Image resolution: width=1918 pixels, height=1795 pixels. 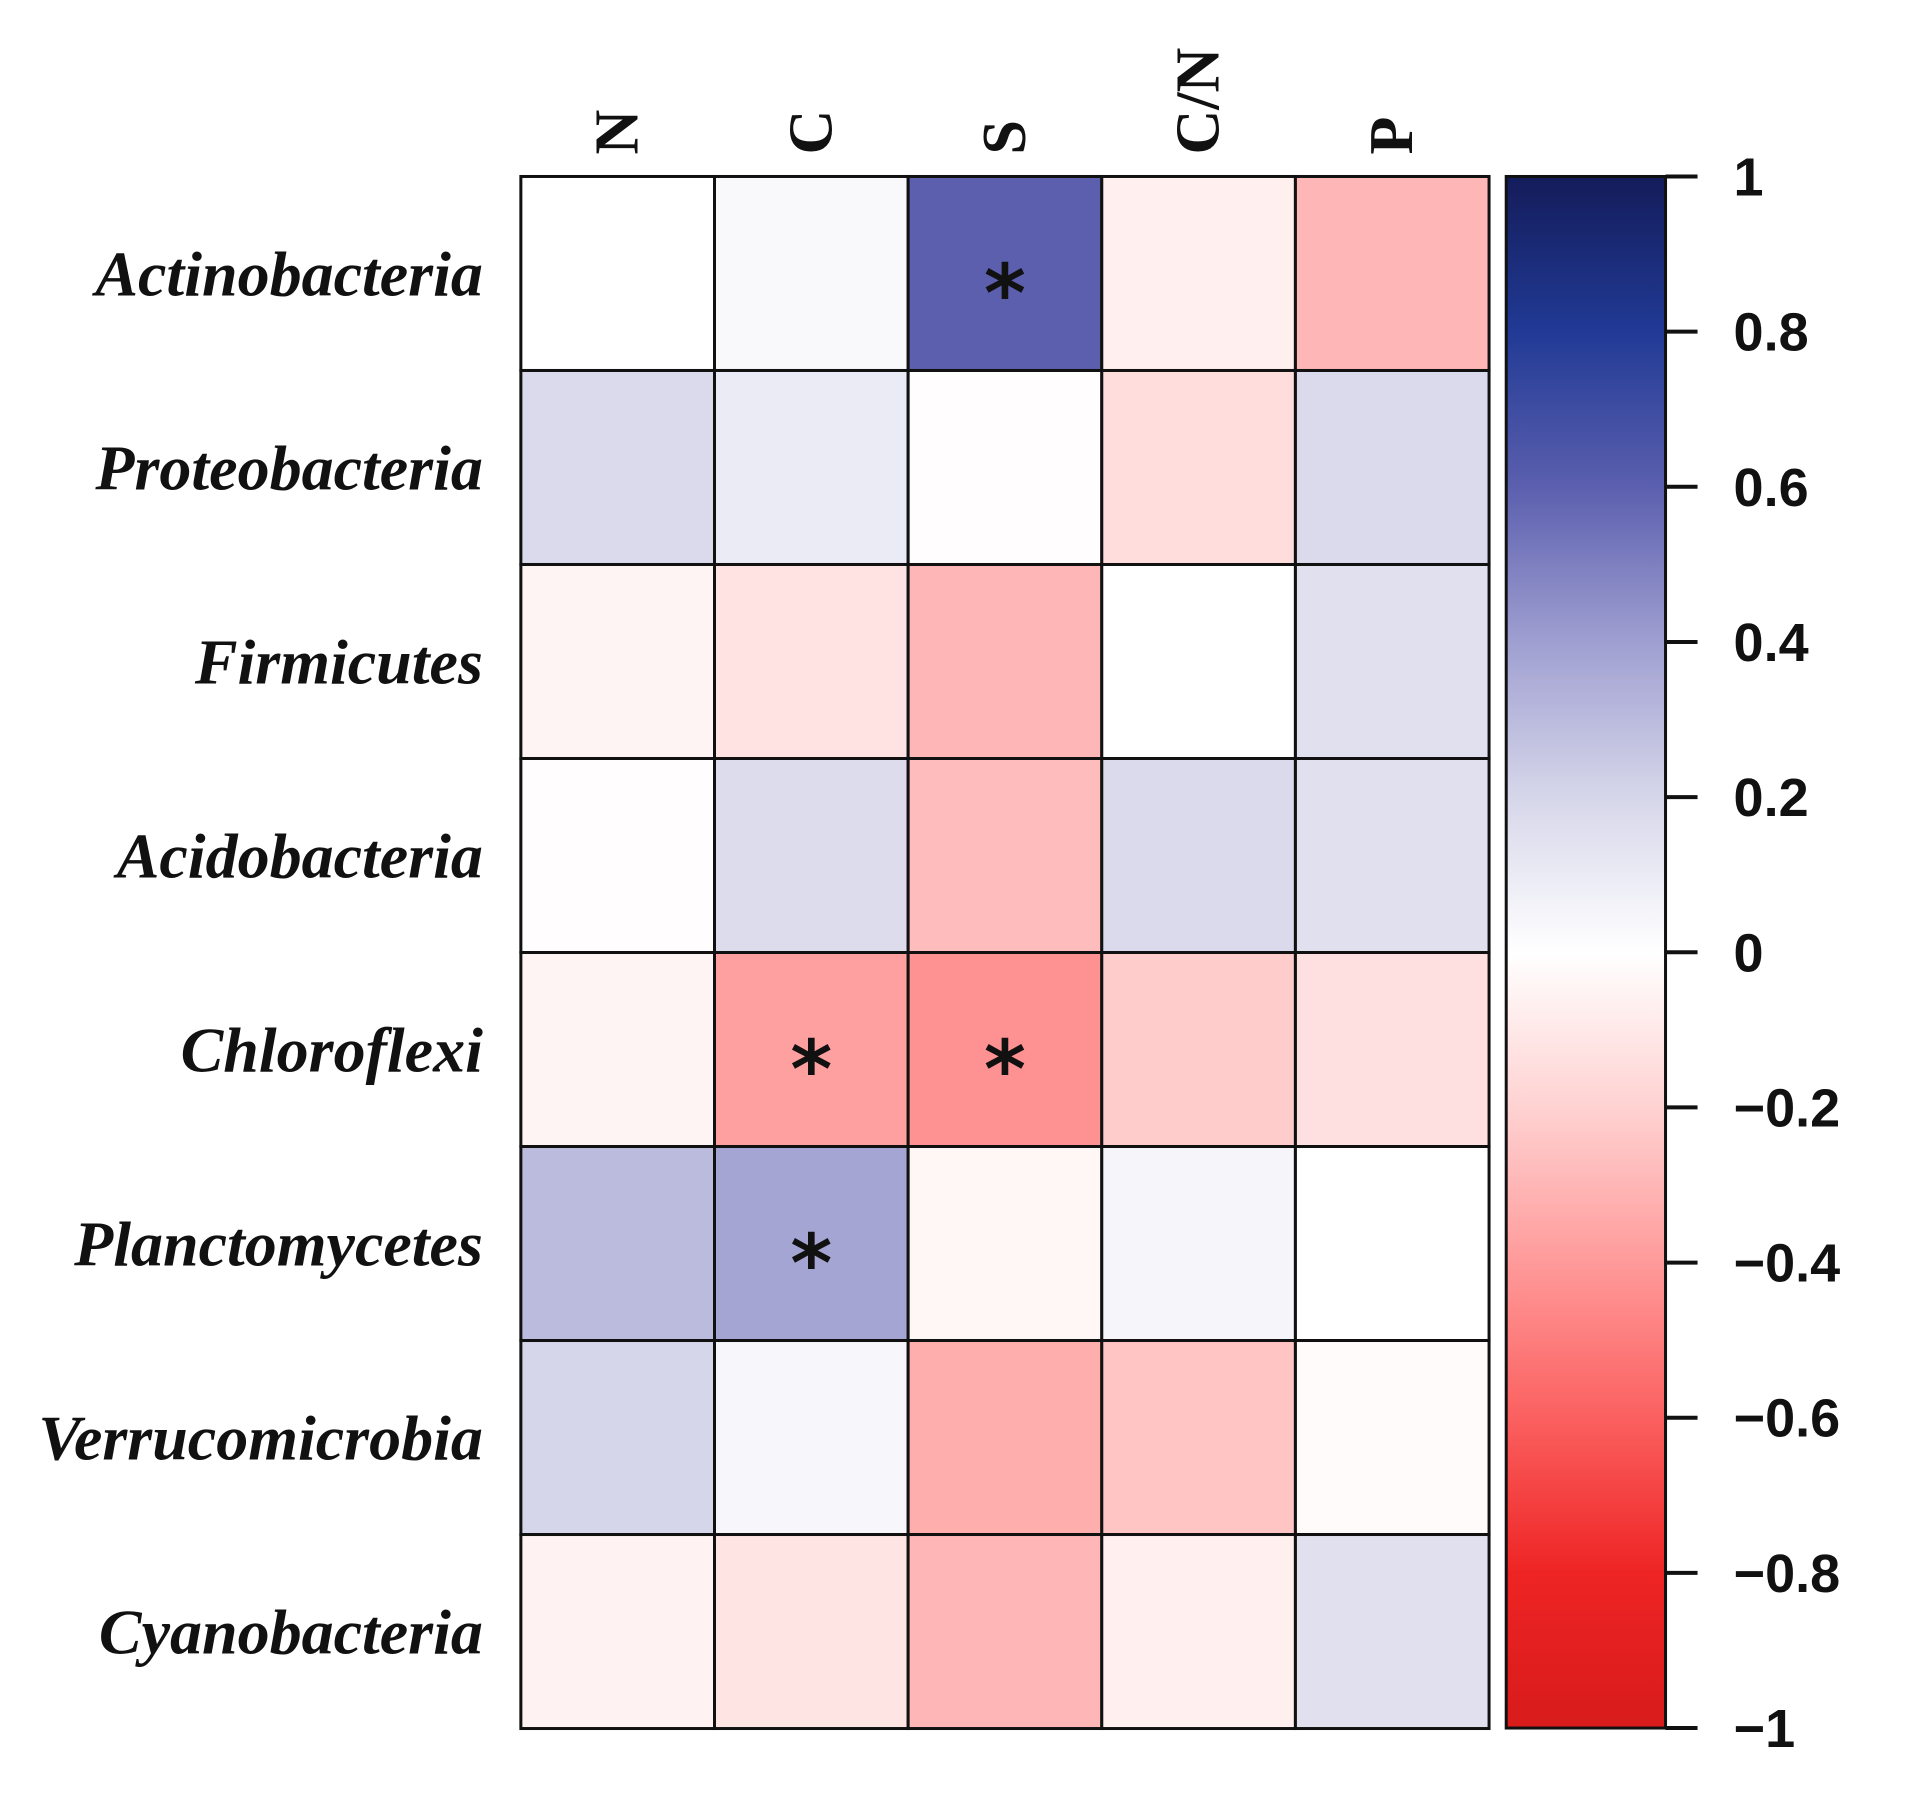 I want to click on column-label: C/N, so click(x=1199, y=101).